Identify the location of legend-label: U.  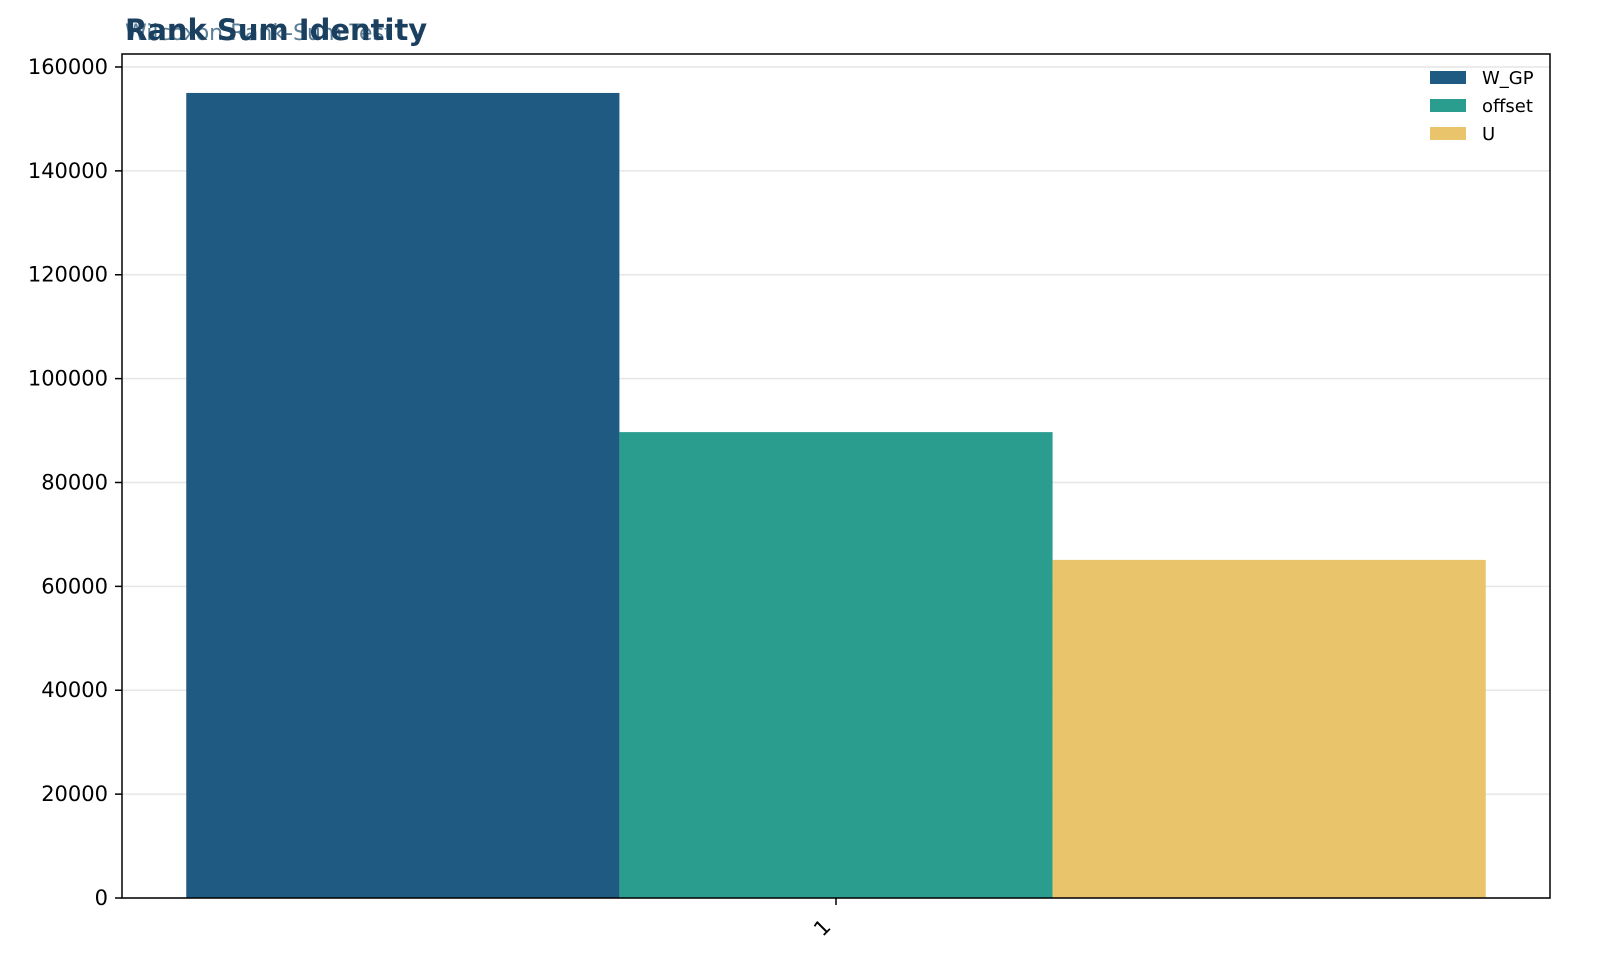
(1488, 134).